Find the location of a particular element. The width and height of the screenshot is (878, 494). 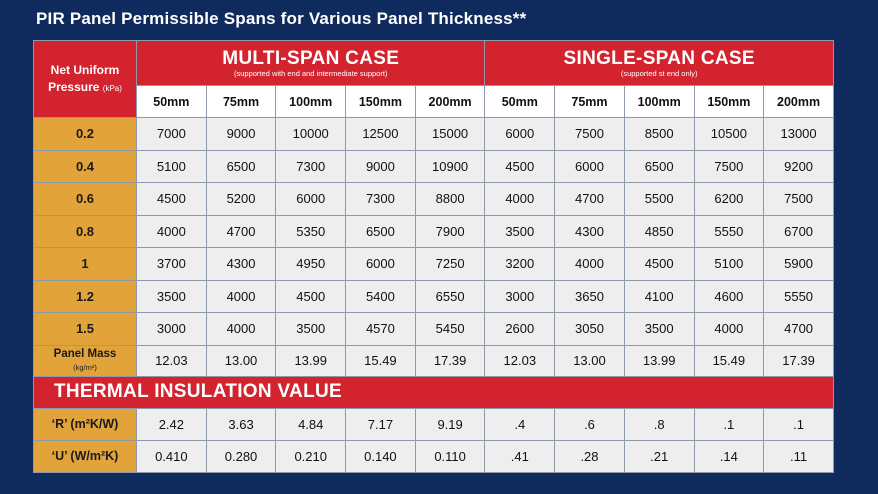

thermal-value-cell: 9.19 is located at coordinates (450, 424).